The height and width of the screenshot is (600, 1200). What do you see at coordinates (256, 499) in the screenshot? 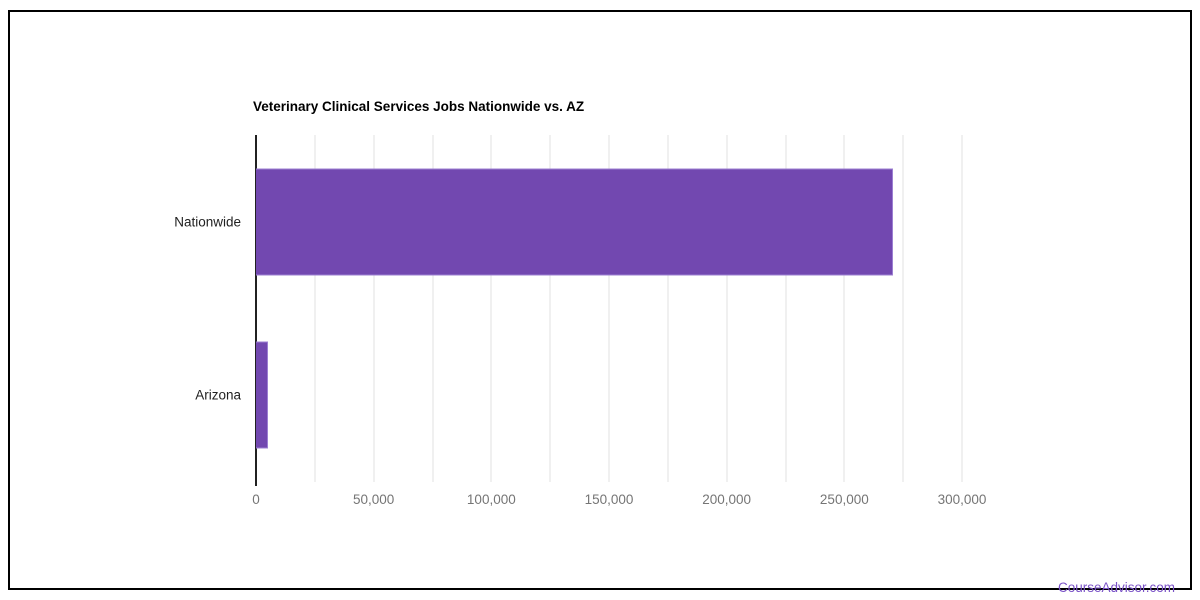
I see `x-tick-label: 0` at bounding box center [256, 499].